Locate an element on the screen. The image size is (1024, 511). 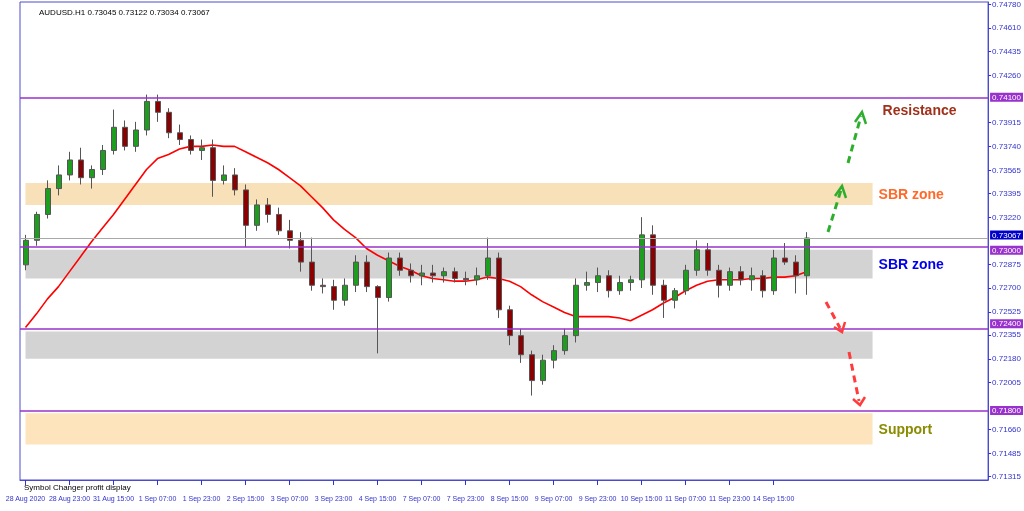
y-tick-label: 0.74435 is located at coordinates (1007, 52).